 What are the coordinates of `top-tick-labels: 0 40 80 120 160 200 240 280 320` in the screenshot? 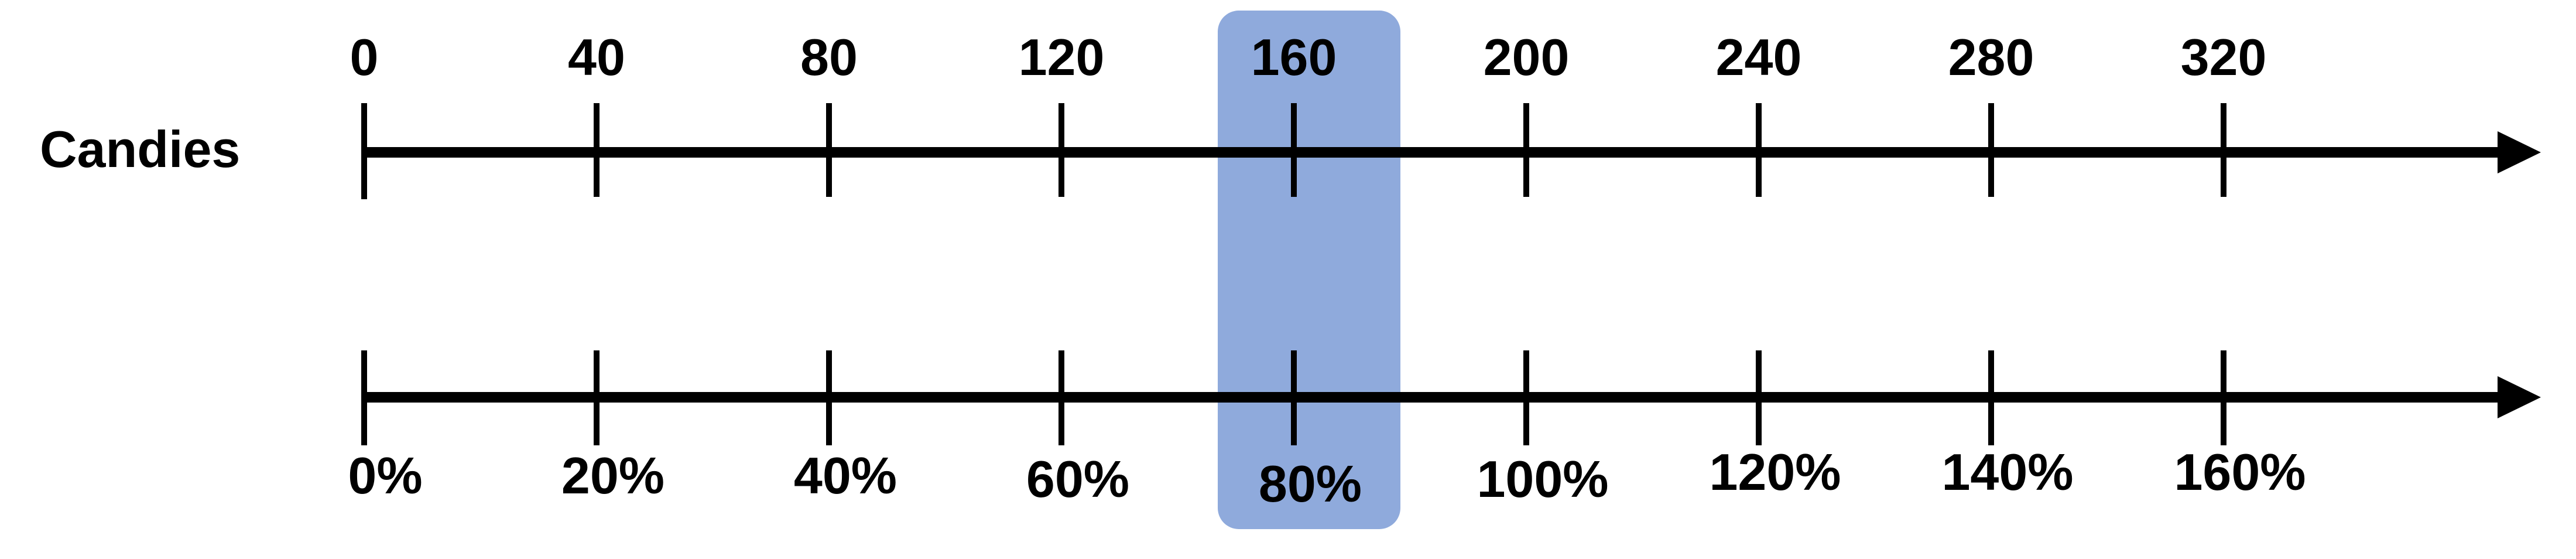 It's located at (1308, 57).